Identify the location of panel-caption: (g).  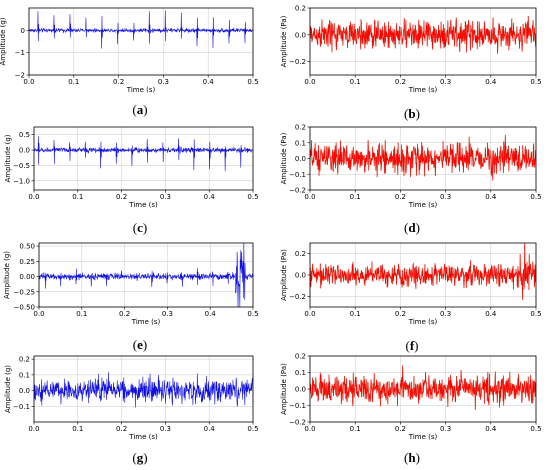
(139, 457).